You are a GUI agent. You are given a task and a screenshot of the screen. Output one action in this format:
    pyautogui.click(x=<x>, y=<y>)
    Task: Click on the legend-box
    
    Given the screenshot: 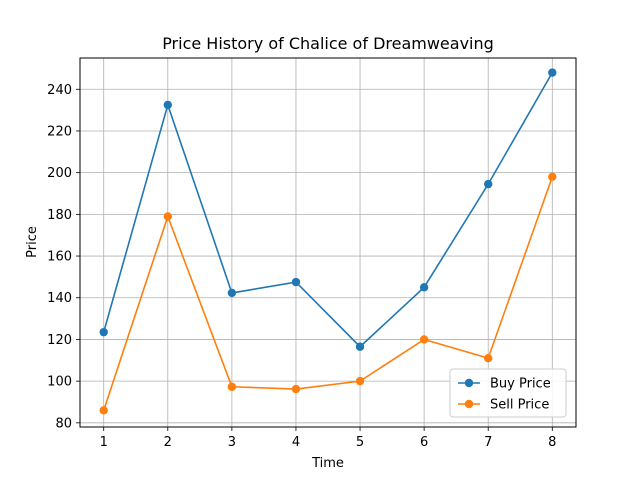 What is the action you would take?
    pyautogui.click(x=508, y=393)
    